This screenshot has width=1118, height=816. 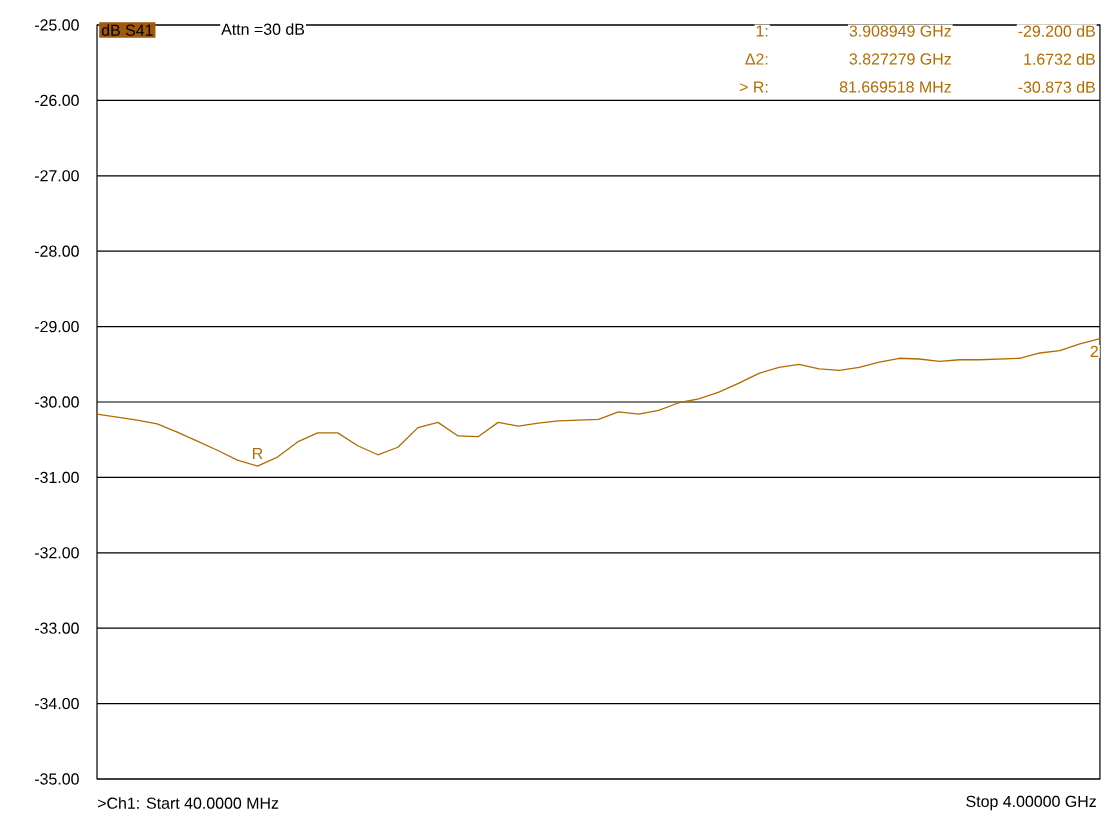 I want to click on y-tick-label: -29.00, so click(x=56, y=326).